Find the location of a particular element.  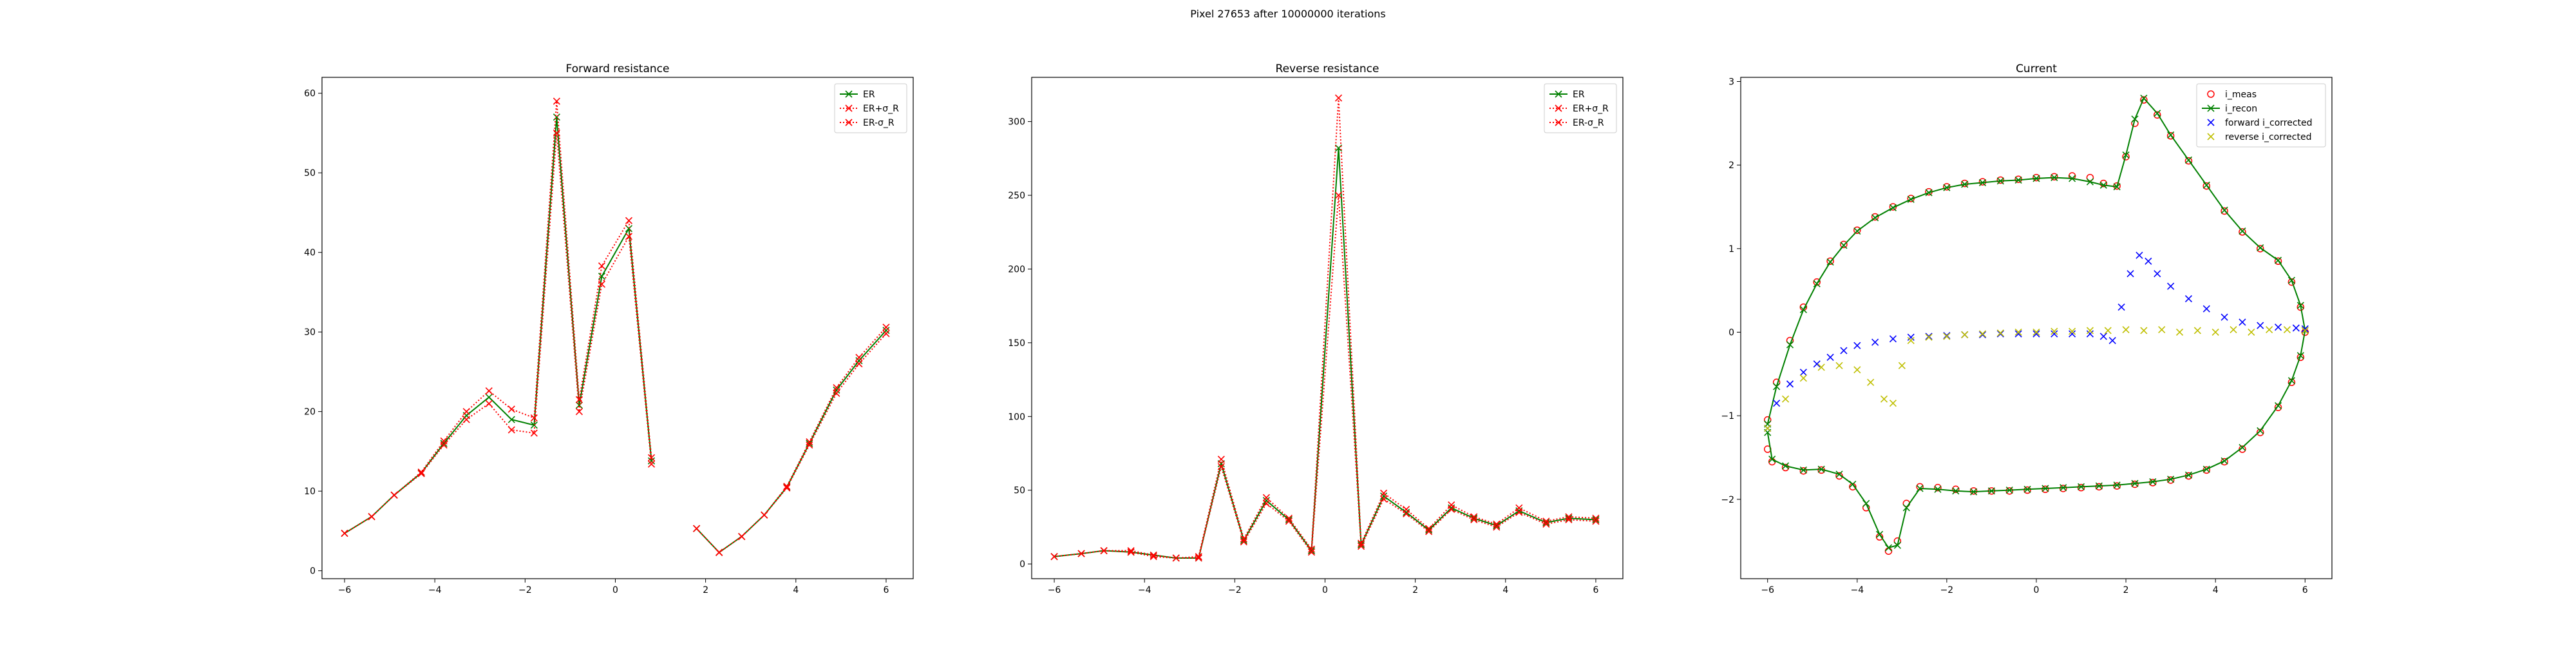

y-tick-label: −1 is located at coordinates (1727, 416).